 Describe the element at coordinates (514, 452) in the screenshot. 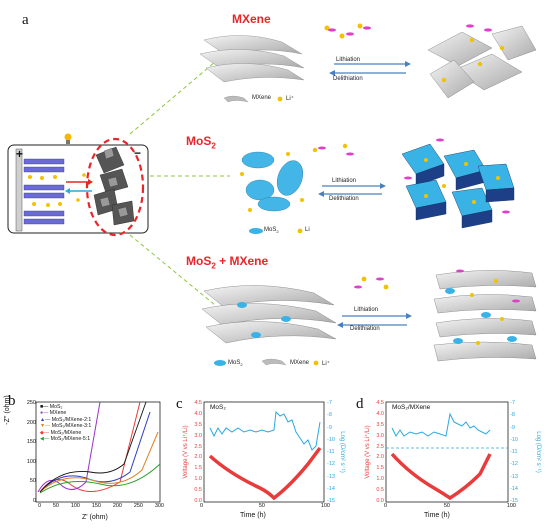

I see `panel-d-ytick-right: -11` at that location.